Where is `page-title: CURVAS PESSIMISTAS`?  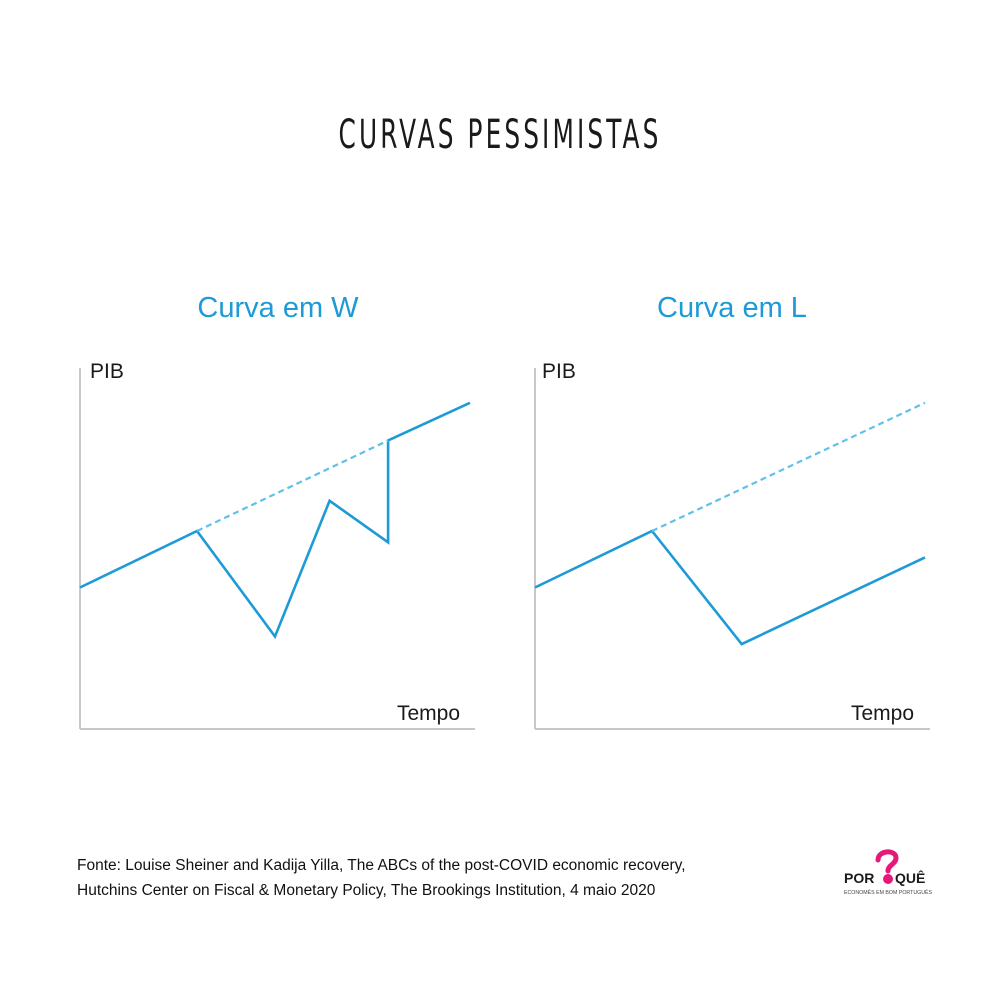 page-title: CURVAS PESSIMISTAS is located at coordinates (500, 135).